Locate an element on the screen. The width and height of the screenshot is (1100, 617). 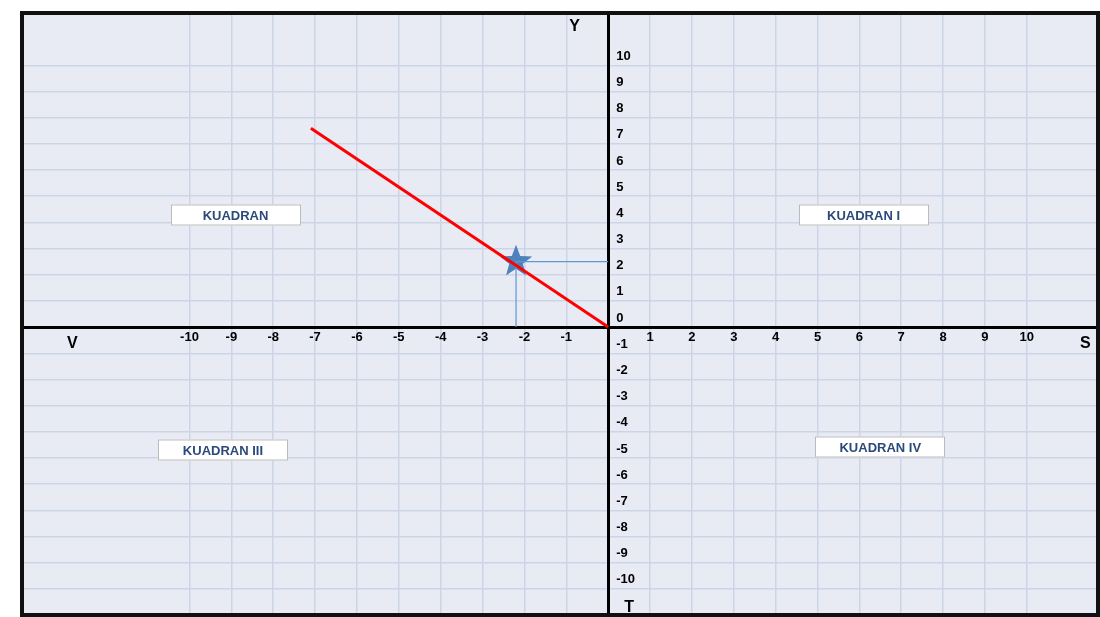
x-tick-label: 8 is located at coordinates (943, 337).